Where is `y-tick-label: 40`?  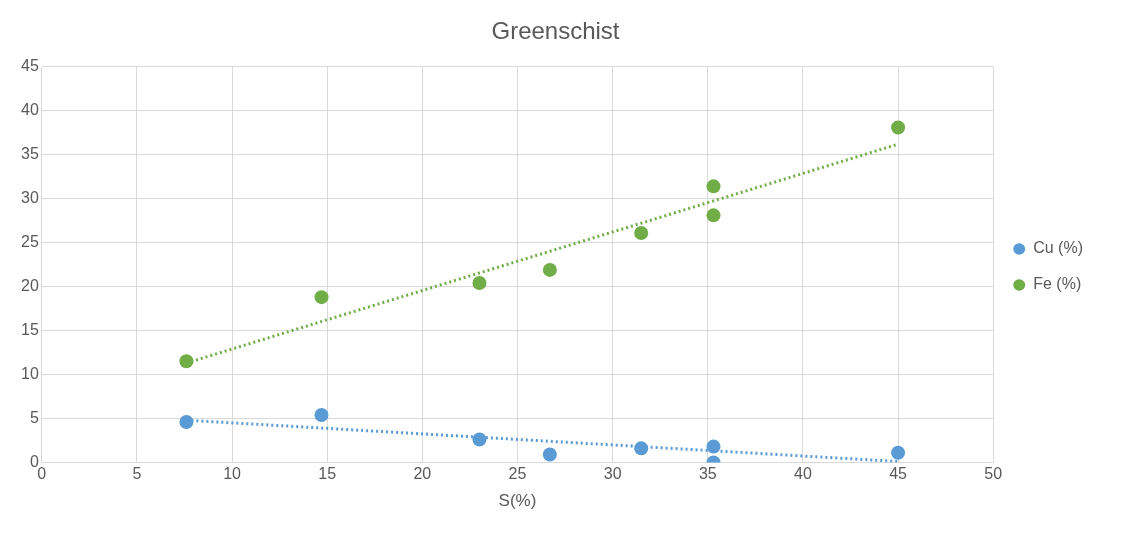 y-tick-label: 40 is located at coordinates (30, 110).